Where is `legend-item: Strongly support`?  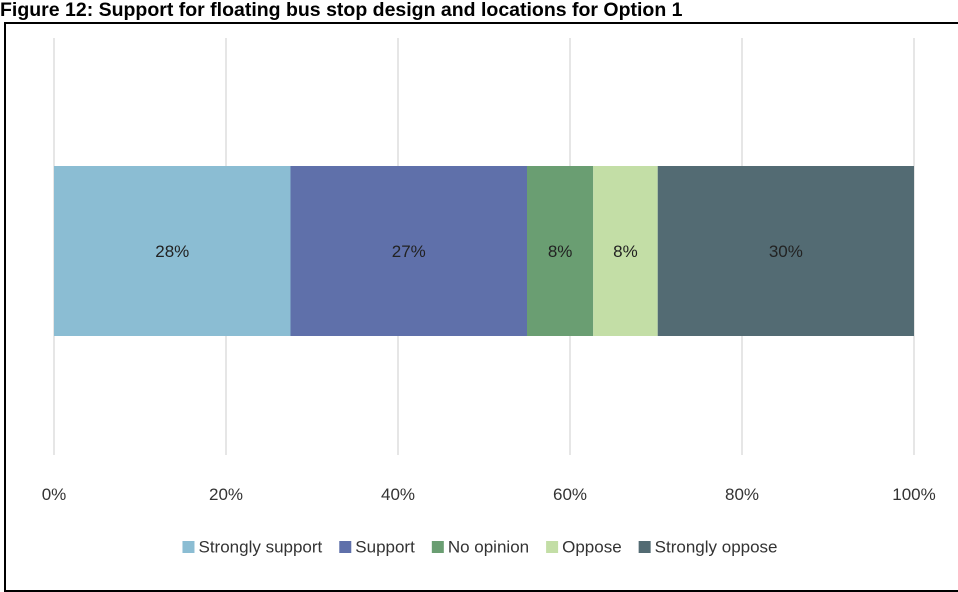
legend-item: Strongly support is located at coordinates (252, 547).